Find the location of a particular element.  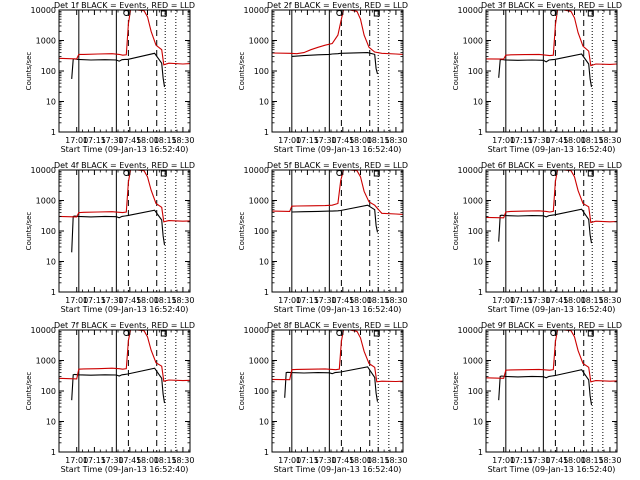

chart-title: Det 5f BLACK = Events, RED = LLD is located at coordinates (337, 165).